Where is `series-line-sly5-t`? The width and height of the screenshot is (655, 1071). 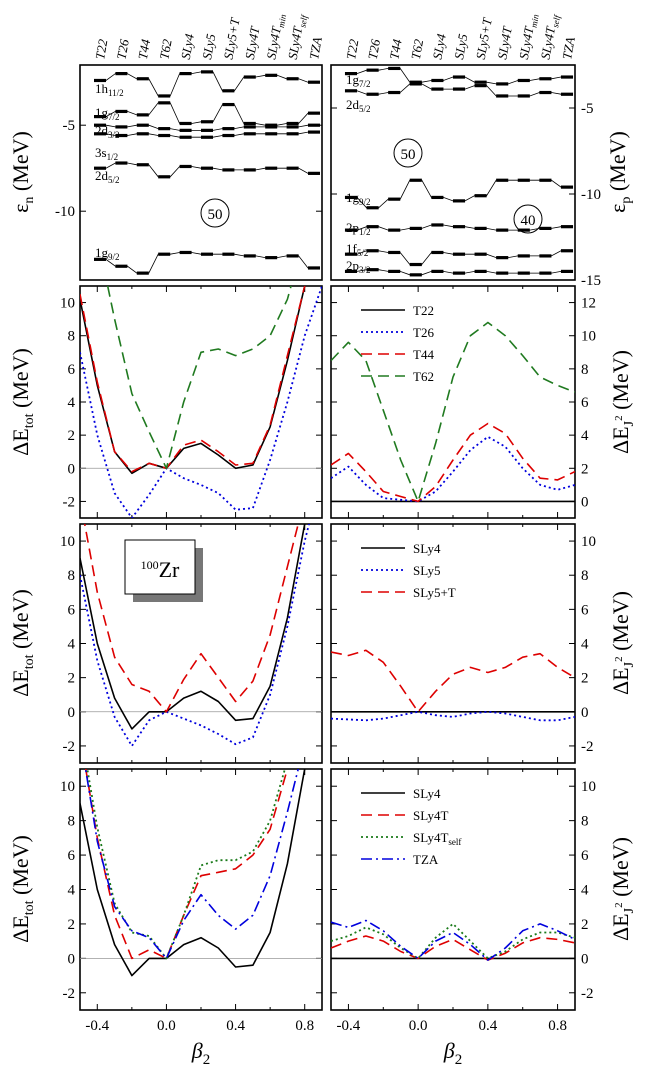 series-line-sly5-t is located at coordinates (191, 618).